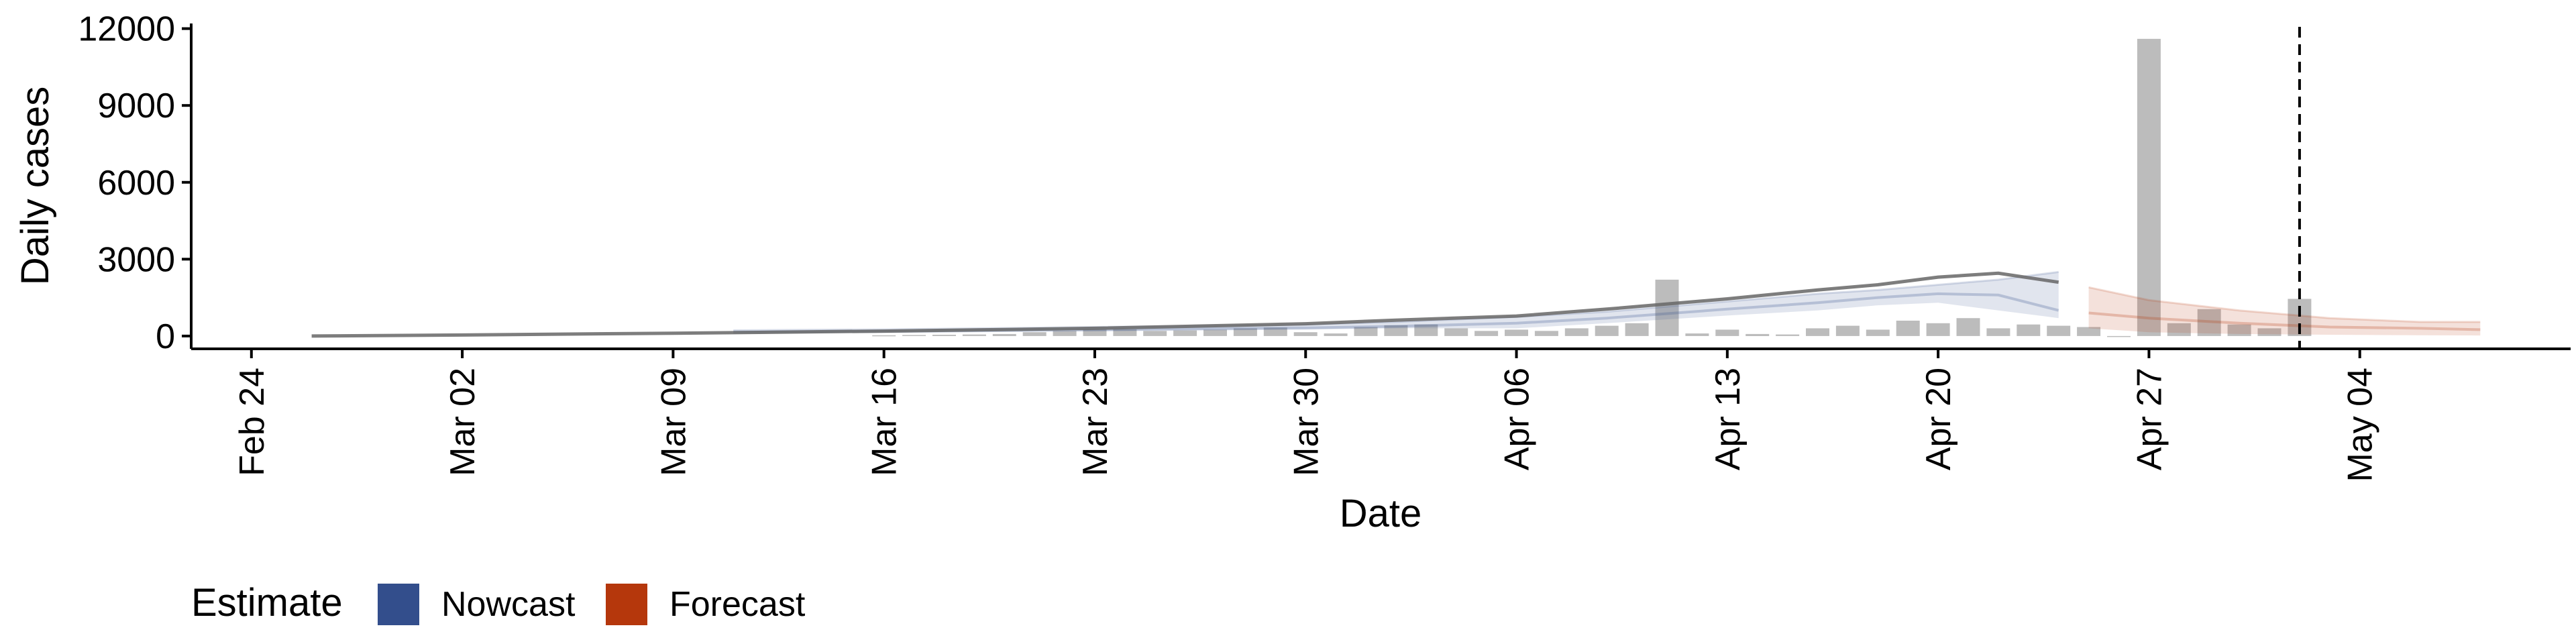 The image size is (2576, 644). I want to click on x-tick-label: Mar 09, so click(673, 422).